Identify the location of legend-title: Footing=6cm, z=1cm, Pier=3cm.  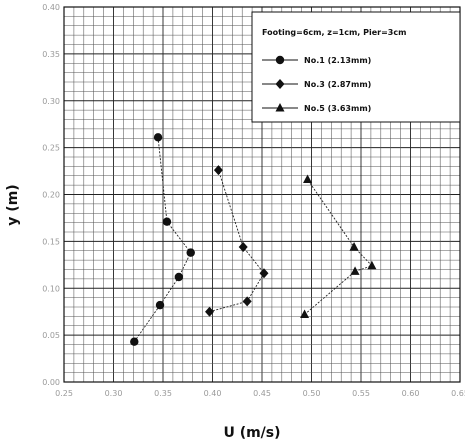
(334, 32).